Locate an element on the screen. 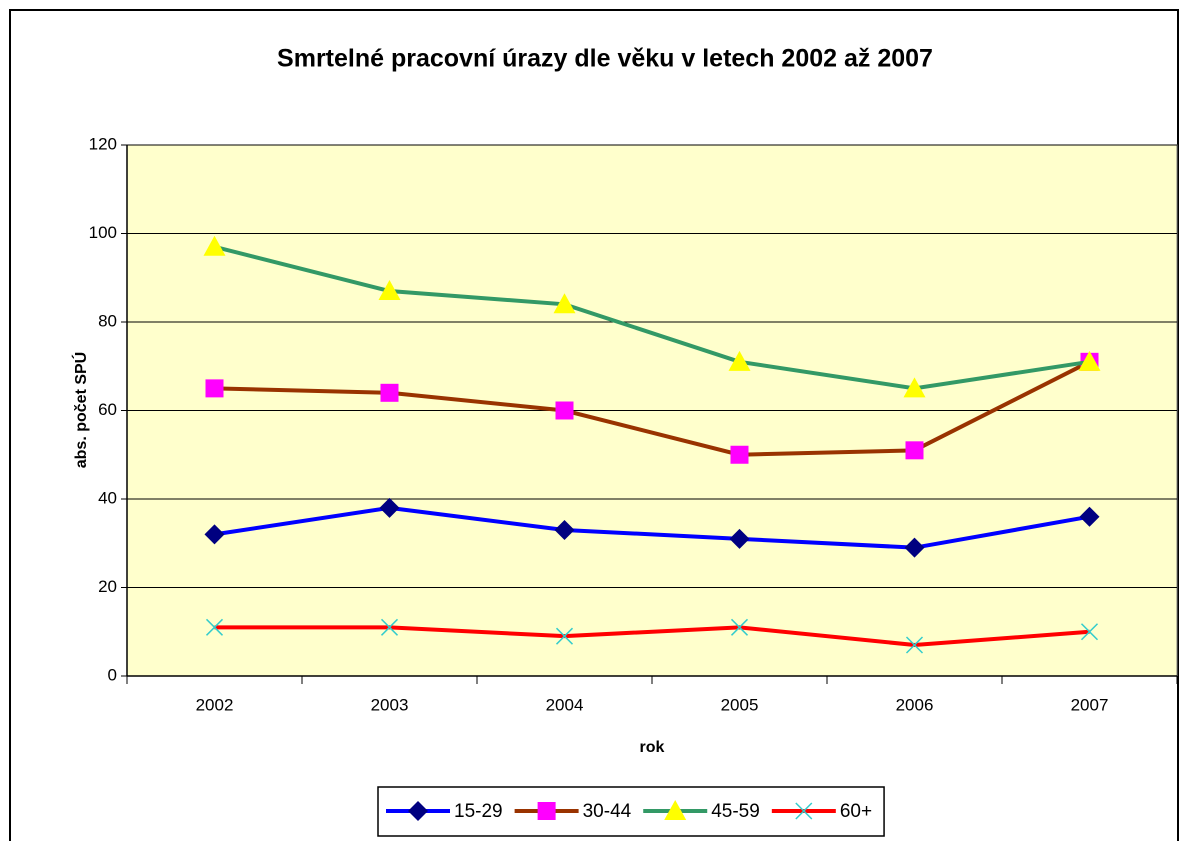 The height and width of the screenshot is (841, 1184). x-tick-label: 2006 is located at coordinates (915, 704).